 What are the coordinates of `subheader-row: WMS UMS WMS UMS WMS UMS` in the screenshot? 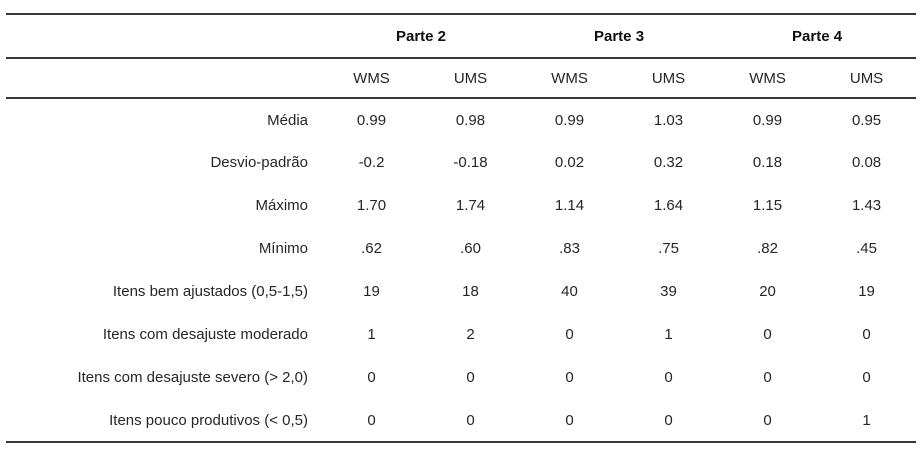 It's located at (461, 78).